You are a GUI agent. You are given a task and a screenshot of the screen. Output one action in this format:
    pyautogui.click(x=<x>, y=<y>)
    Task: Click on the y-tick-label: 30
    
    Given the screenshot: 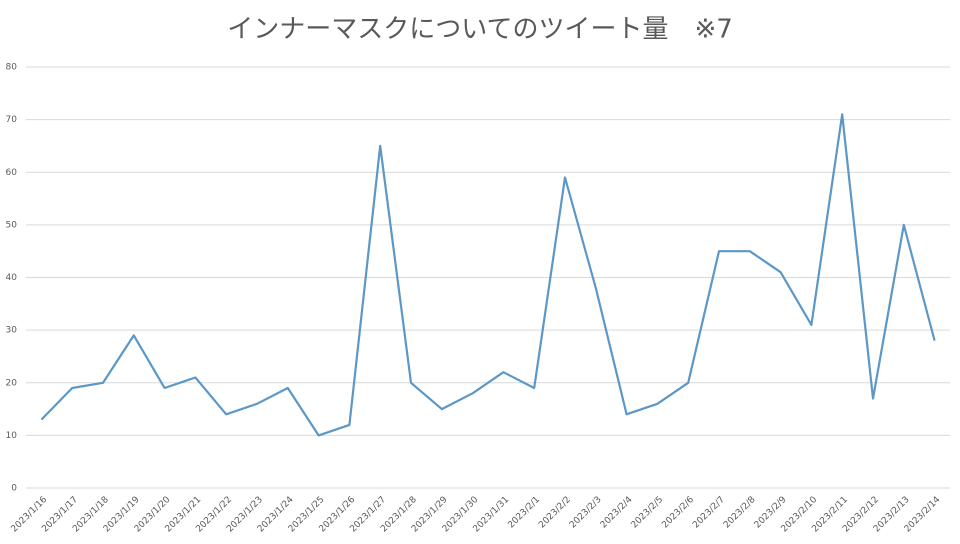 What is the action you would take?
    pyautogui.click(x=12, y=331)
    